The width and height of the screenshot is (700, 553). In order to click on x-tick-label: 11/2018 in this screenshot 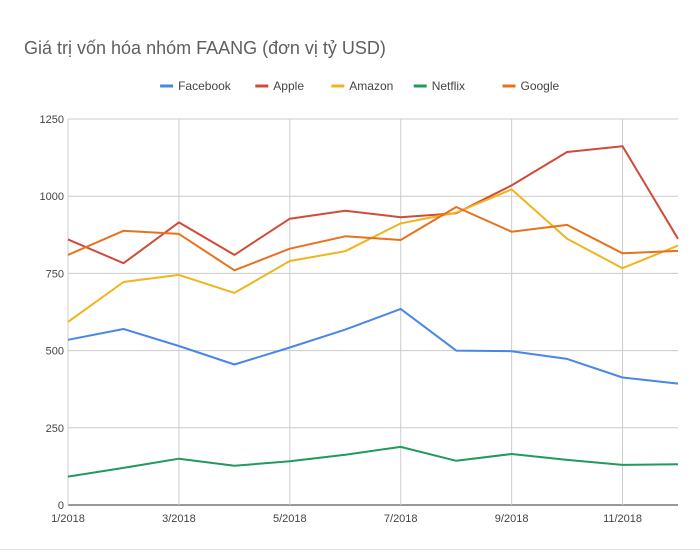, I will do `click(622, 519)`.